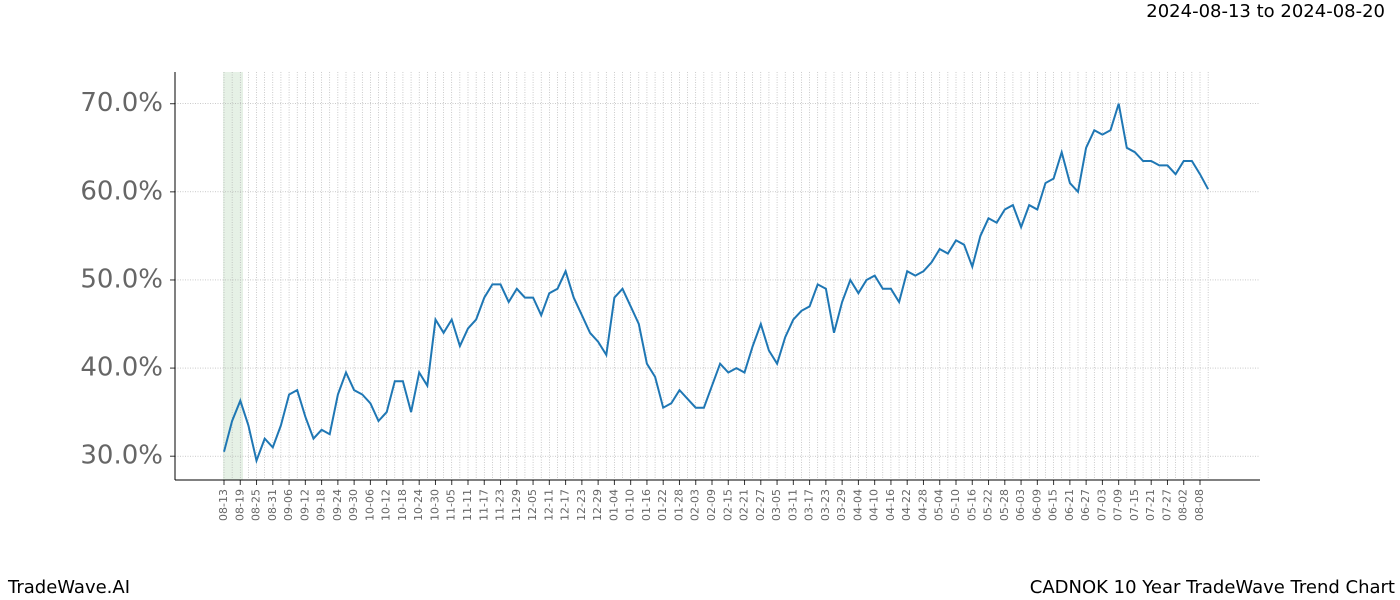 Image resolution: width=1400 pixels, height=600 pixels. I want to click on x-tick-label: 06-27, so click(1085, 505).